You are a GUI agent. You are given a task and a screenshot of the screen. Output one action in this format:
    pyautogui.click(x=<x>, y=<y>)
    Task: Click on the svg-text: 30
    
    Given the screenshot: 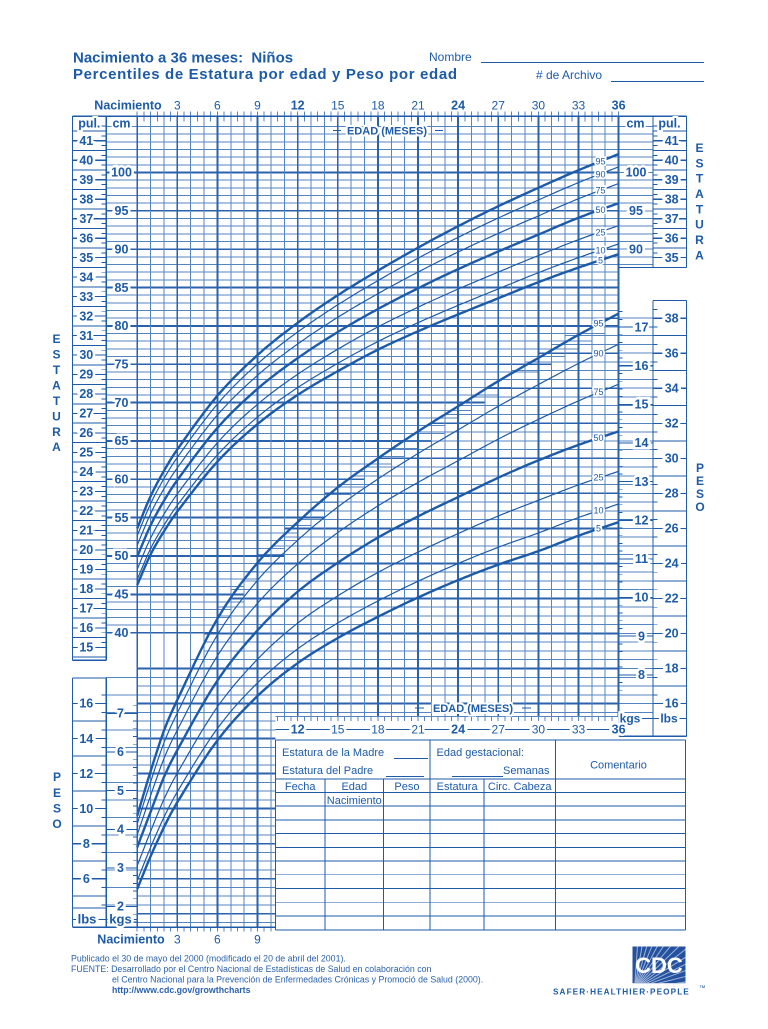 What is the action you would take?
    pyautogui.click(x=539, y=729)
    